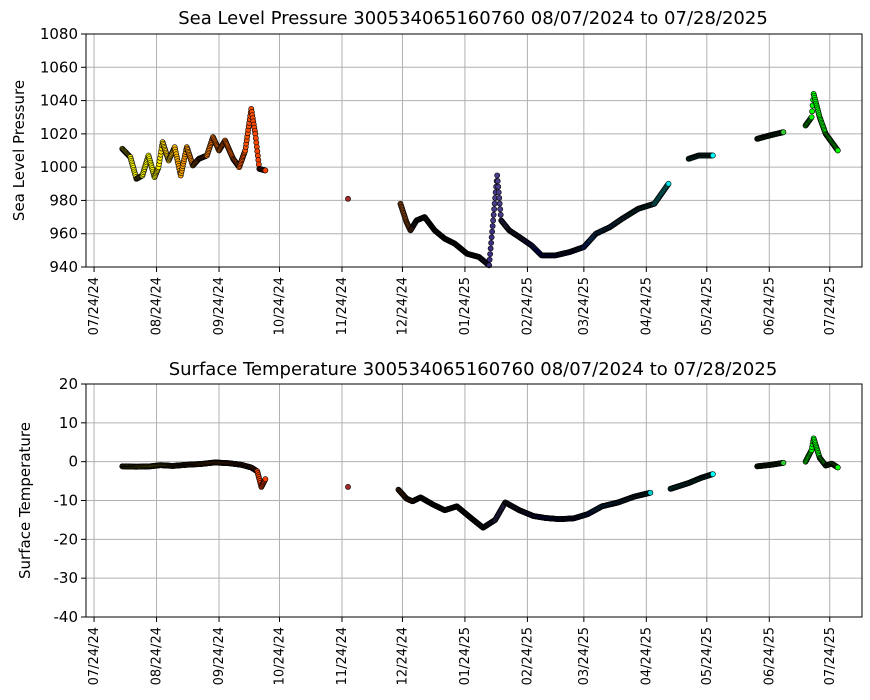 This screenshot has width=870, height=700. I want to click on y-tick-label: 1040, so click(59, 101).